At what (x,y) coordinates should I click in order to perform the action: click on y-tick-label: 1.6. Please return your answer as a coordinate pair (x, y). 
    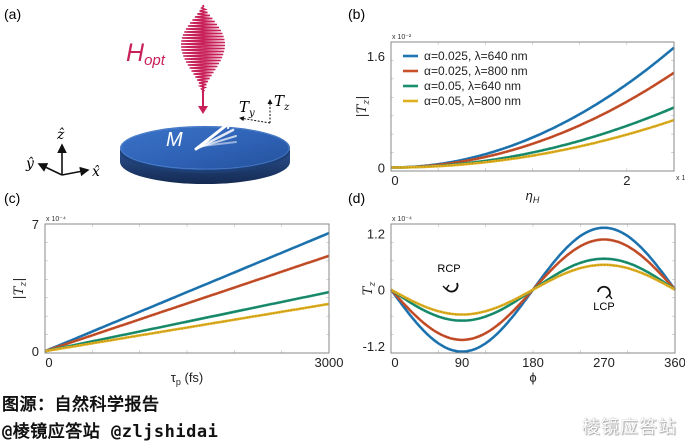
    Looking at the image, I should click on (376, 56).